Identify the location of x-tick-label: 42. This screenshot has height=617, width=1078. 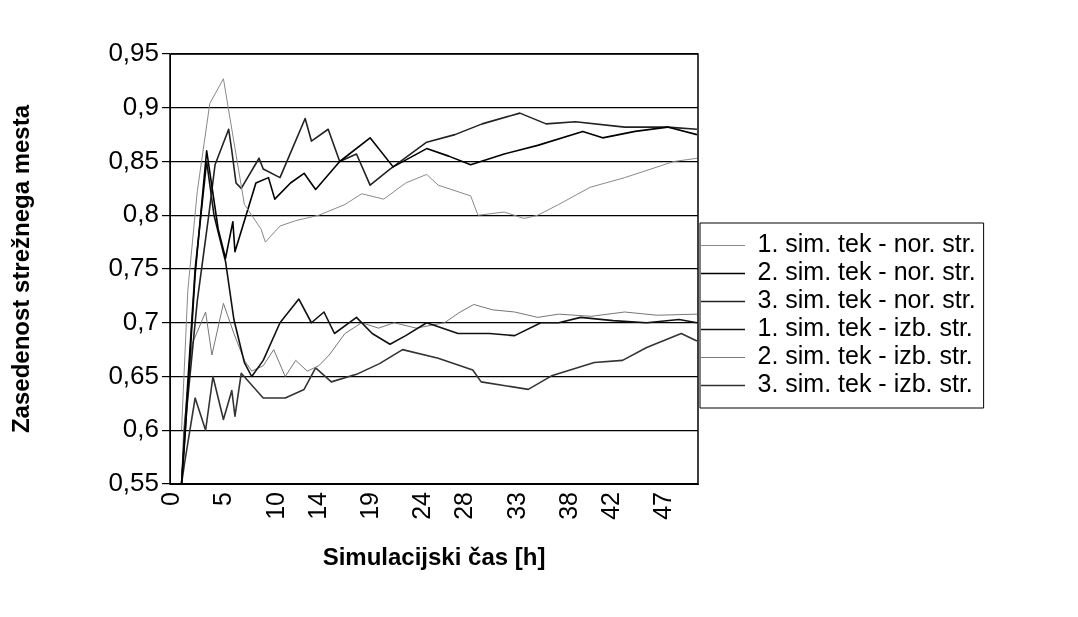
(610, 506).